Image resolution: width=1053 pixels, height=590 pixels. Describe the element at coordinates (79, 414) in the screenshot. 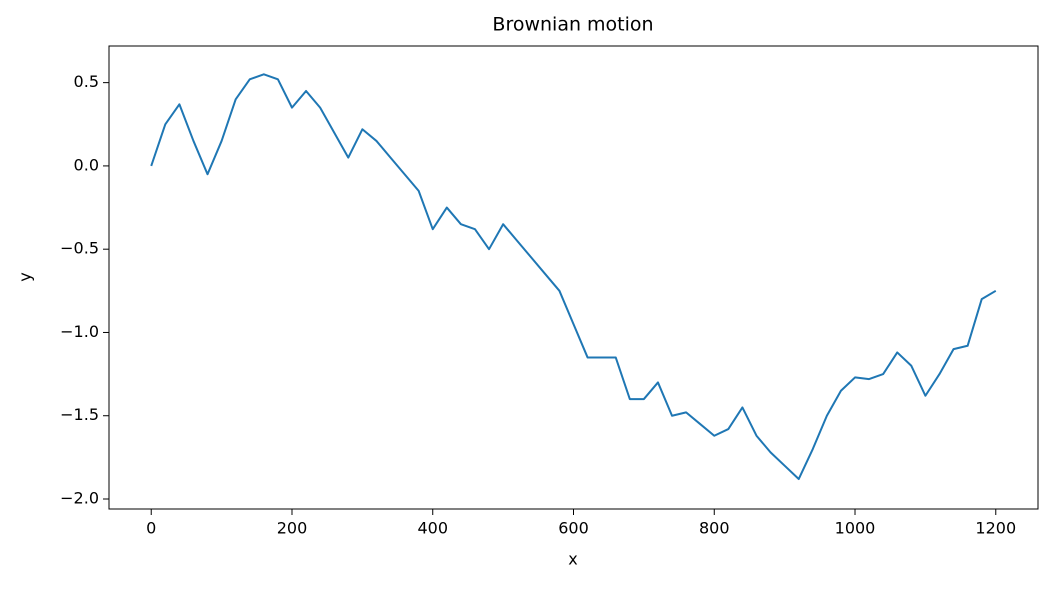

I see `y-tick-label: −1.5` at that location.